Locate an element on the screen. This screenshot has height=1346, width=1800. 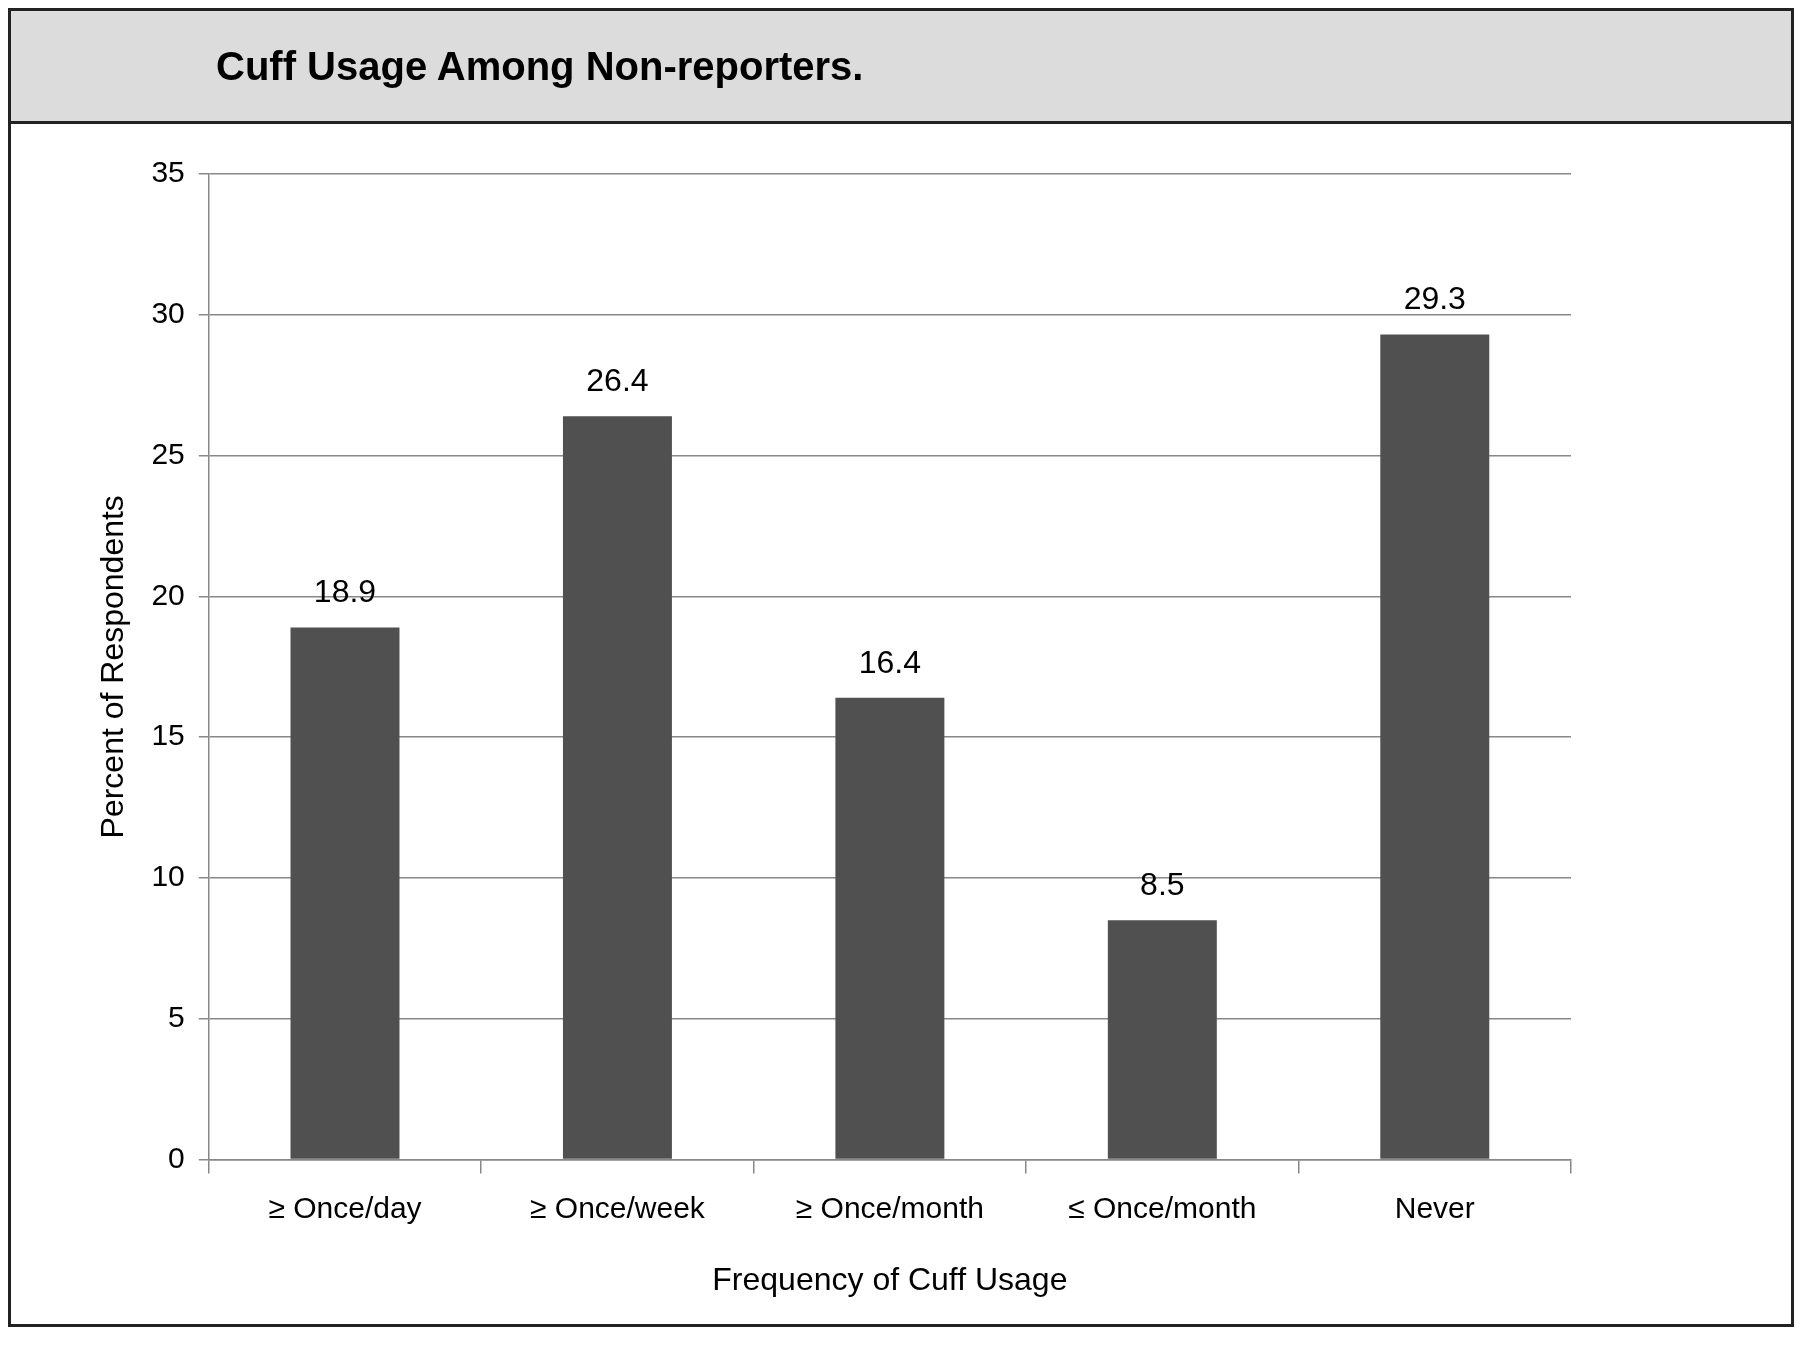
x-tick-label: ≥ Once/week is located at coordinates (618, 1207).